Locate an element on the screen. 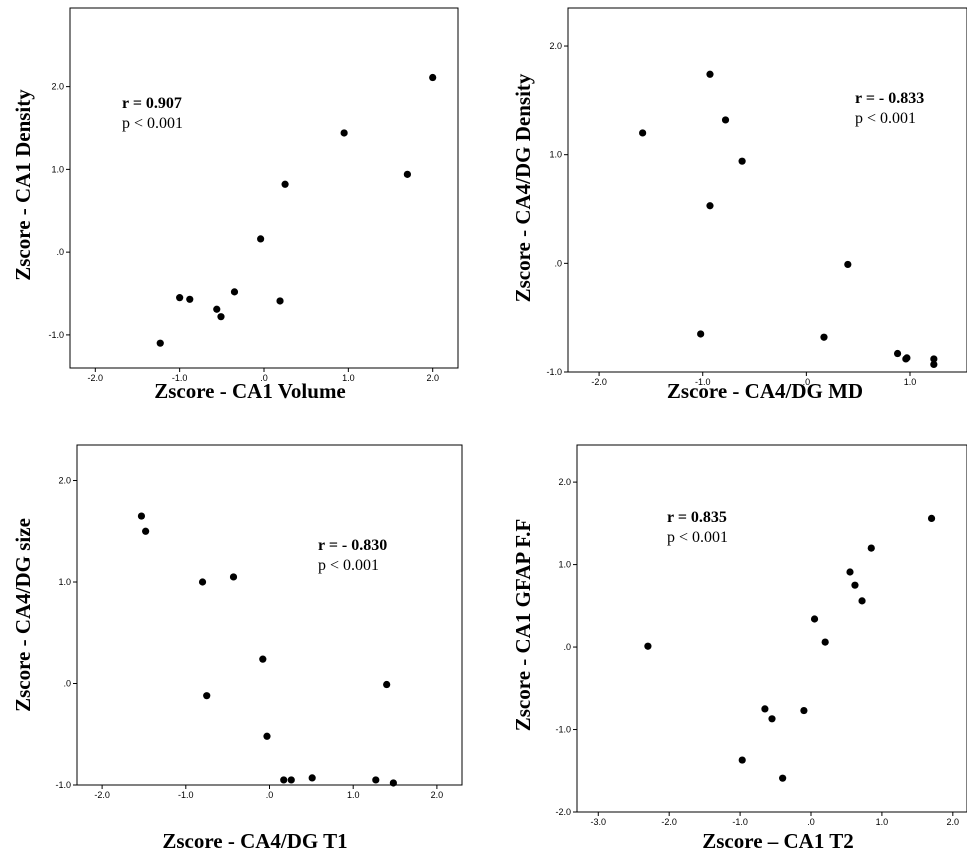 This screenshot has width=967, height=861. correlation-coefficient: r = 0.907 is located at coordinates (152, 103).